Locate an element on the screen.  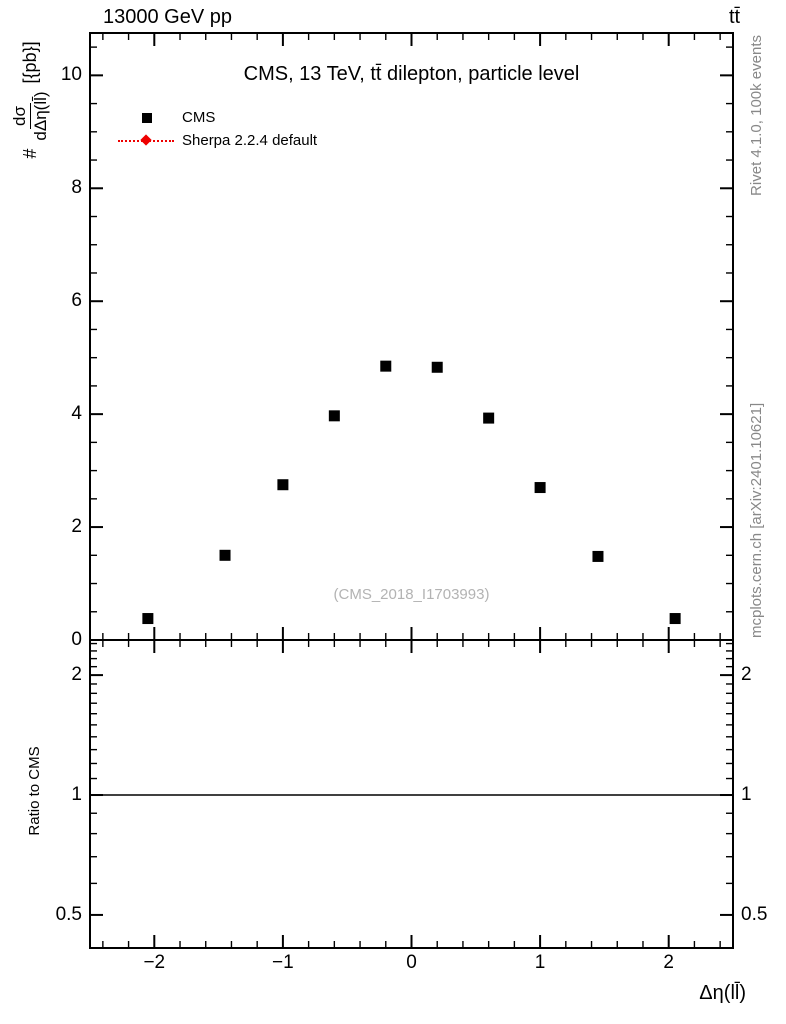
x-tick-label: 2 is located at coordinates (668, 962).